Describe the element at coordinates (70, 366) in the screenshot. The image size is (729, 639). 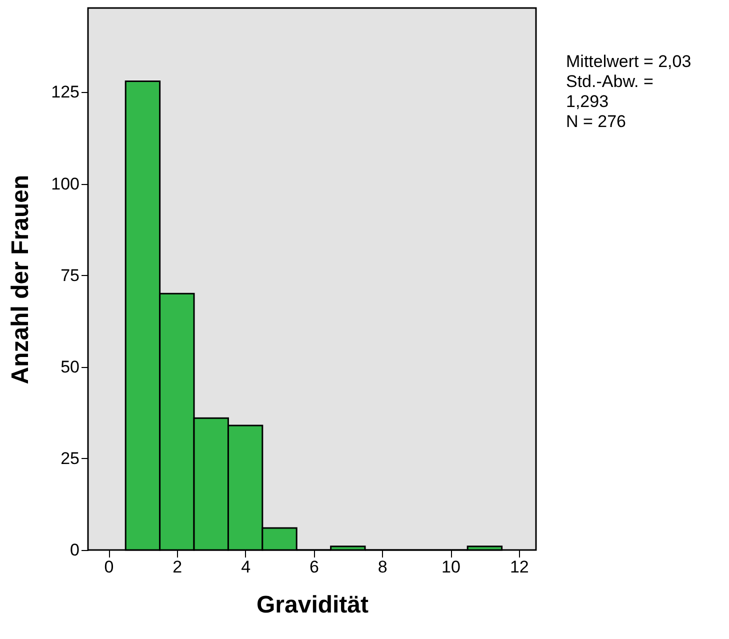
I see `y-tick-label: 50` at that location.